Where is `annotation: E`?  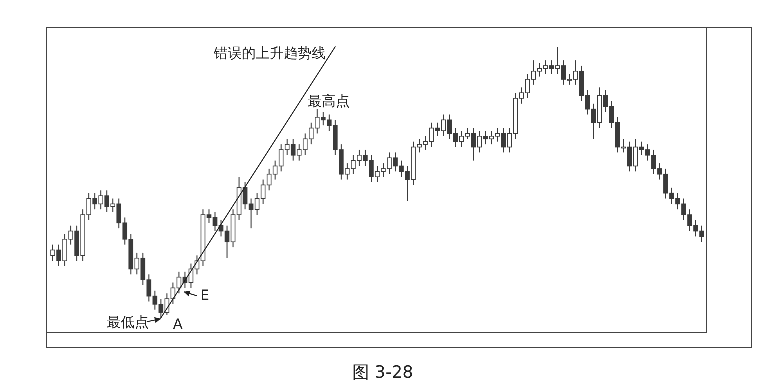 annotation: E is located at coordinates (205, 296).